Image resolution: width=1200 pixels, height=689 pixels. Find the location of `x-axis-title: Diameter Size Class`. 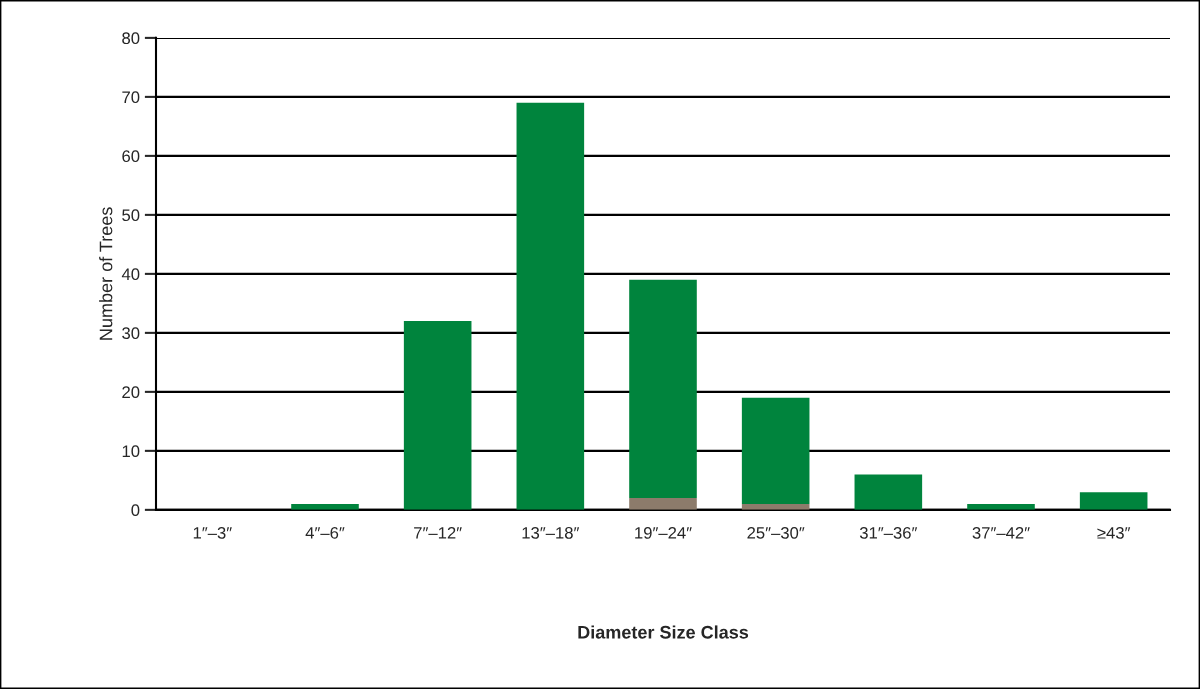

x-axis-title: Diameter Size Class is located at coordinates (663, 632).